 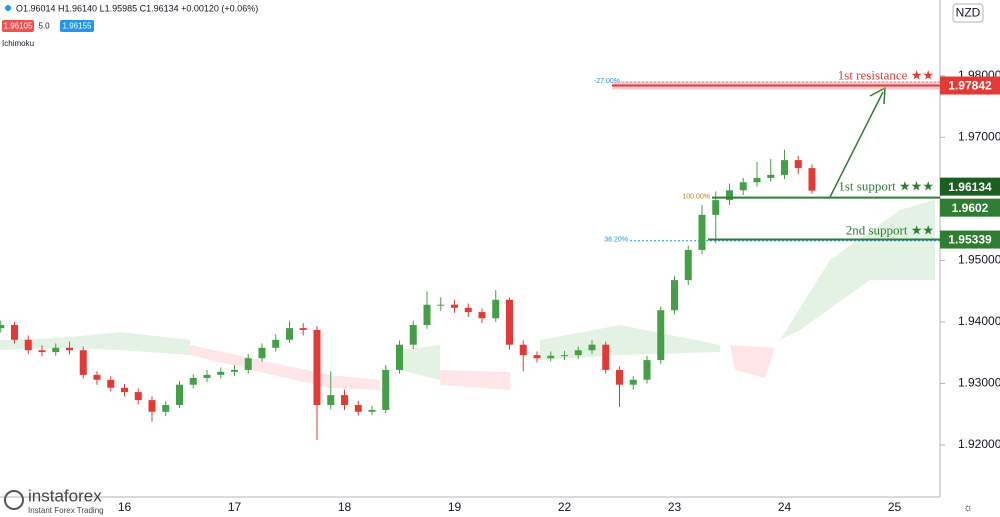 What do you see at coordinates (890, 230) in the screenshot?
I see `level-name: 2nd support ★★` at bounding box center [890, 230].